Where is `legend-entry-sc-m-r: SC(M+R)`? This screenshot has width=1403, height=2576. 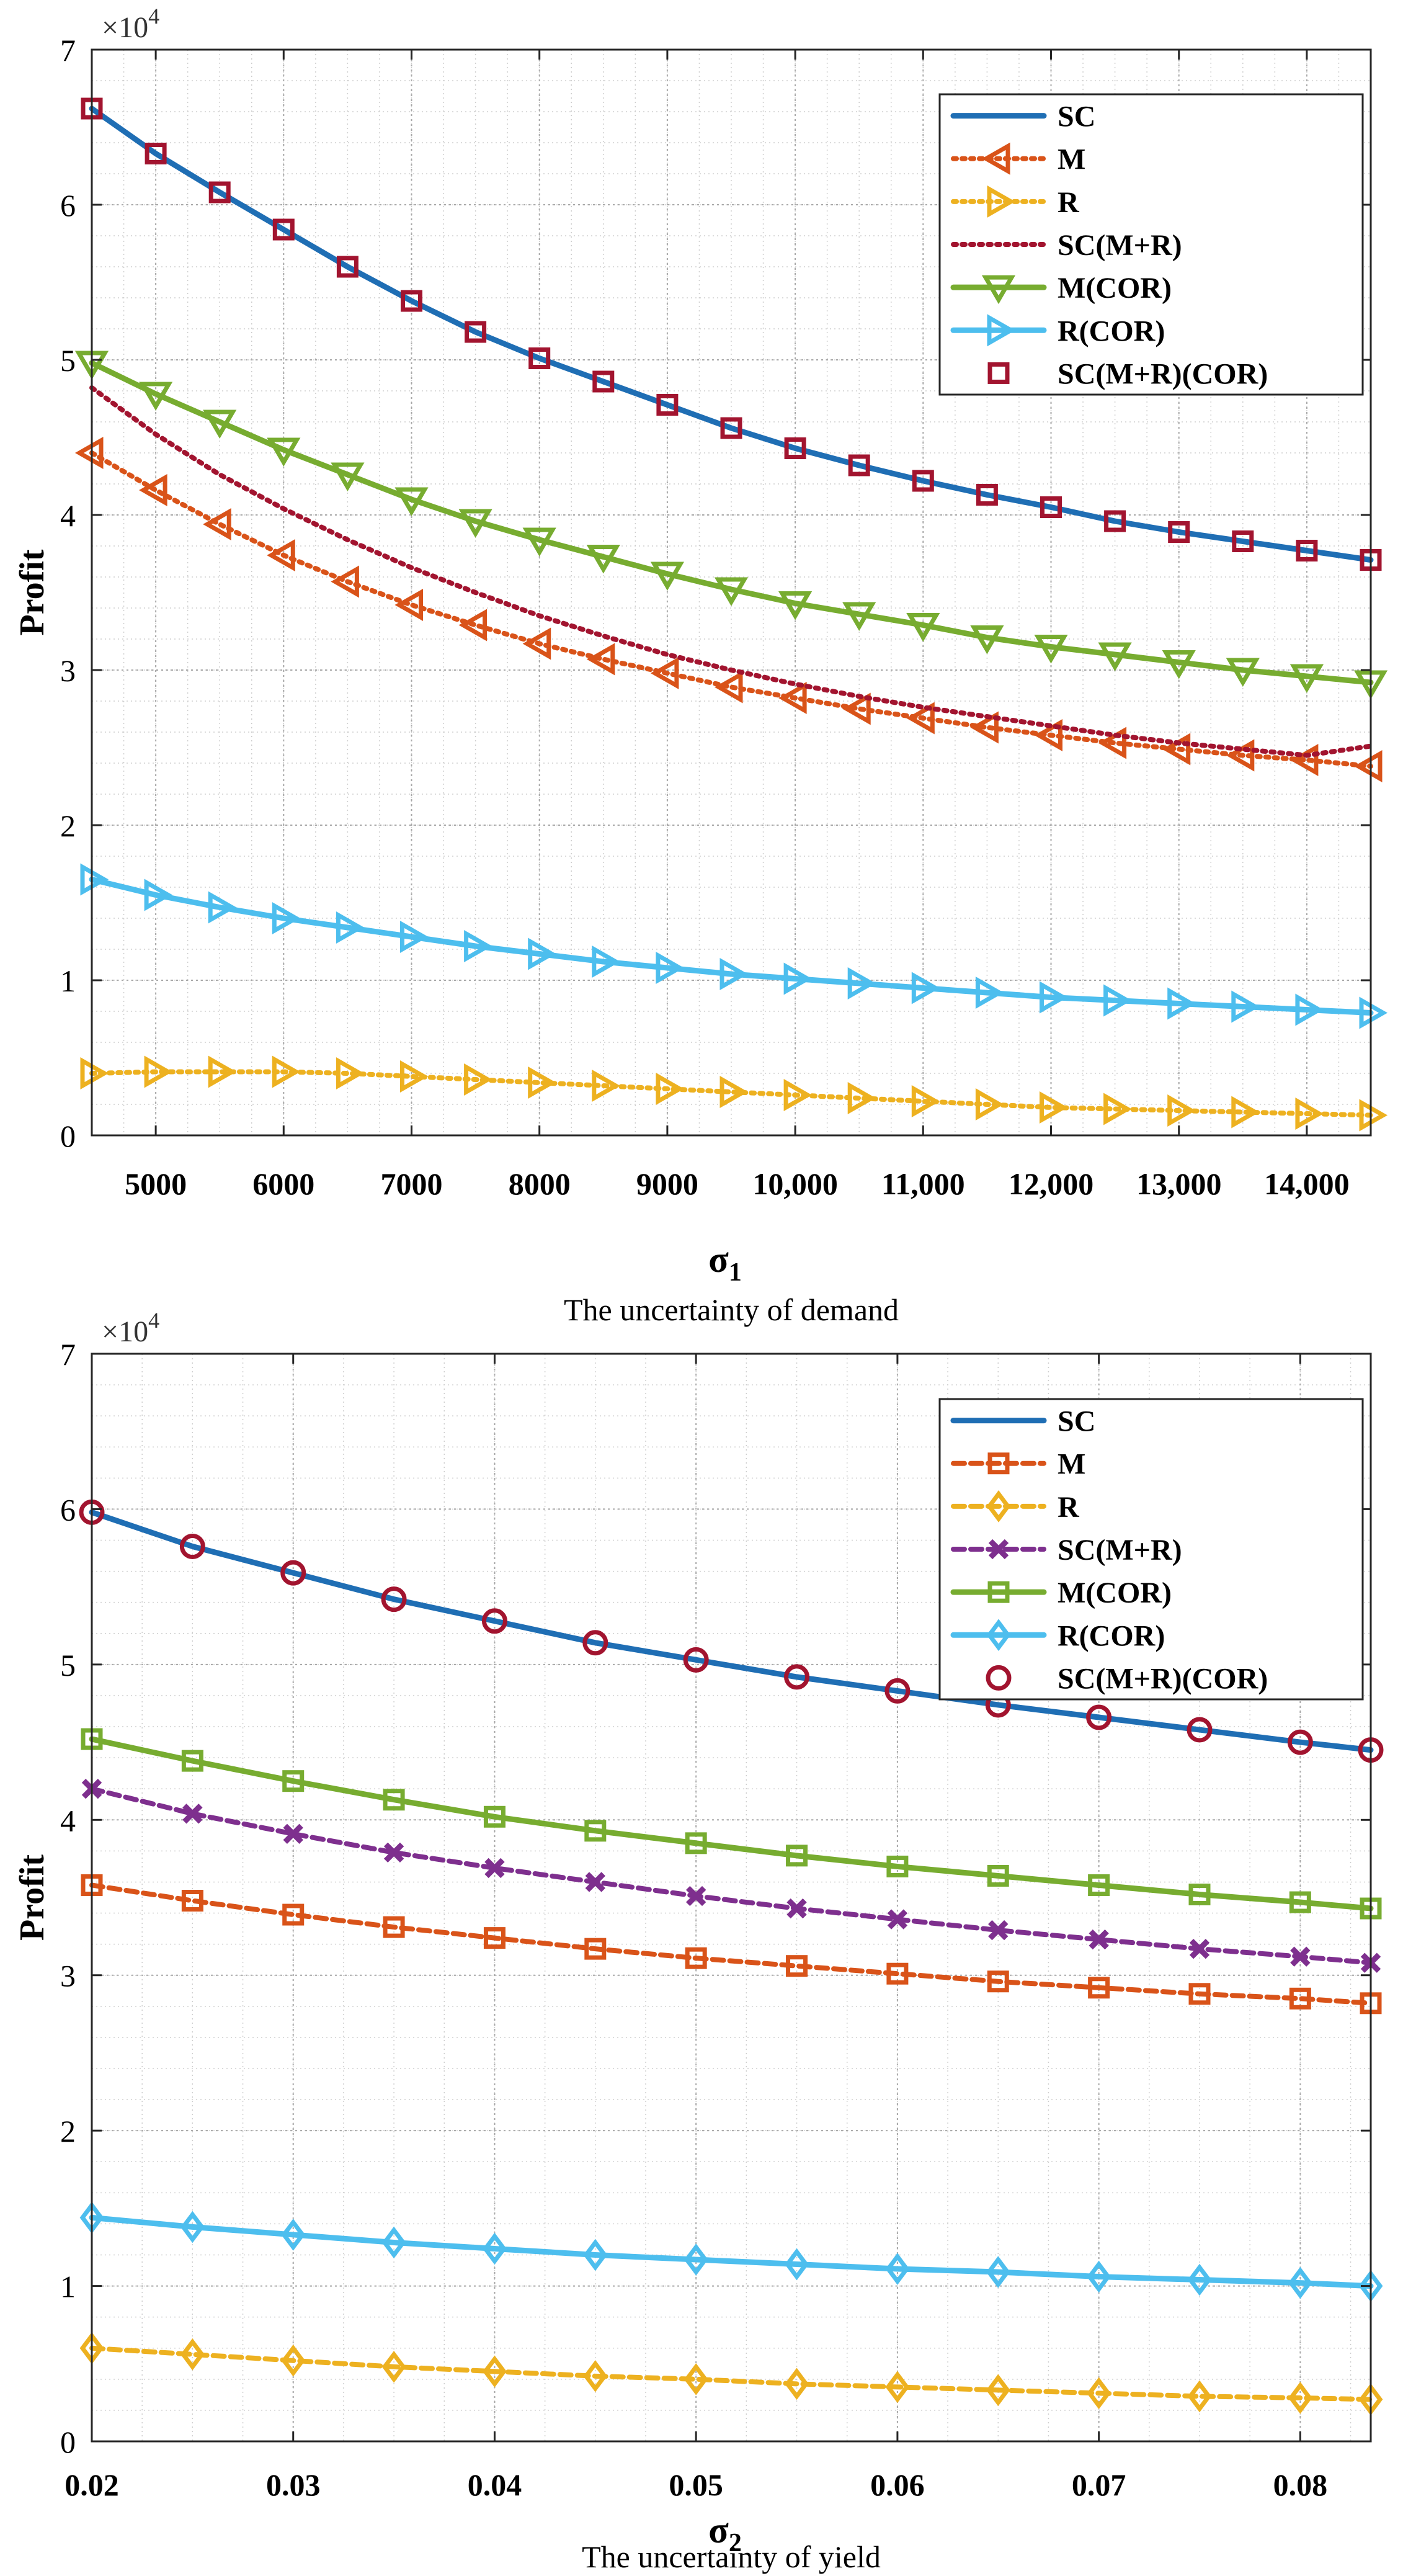
legend-entry-sc-m-r: SC(M+R) is located at coordinates (1066, 245).